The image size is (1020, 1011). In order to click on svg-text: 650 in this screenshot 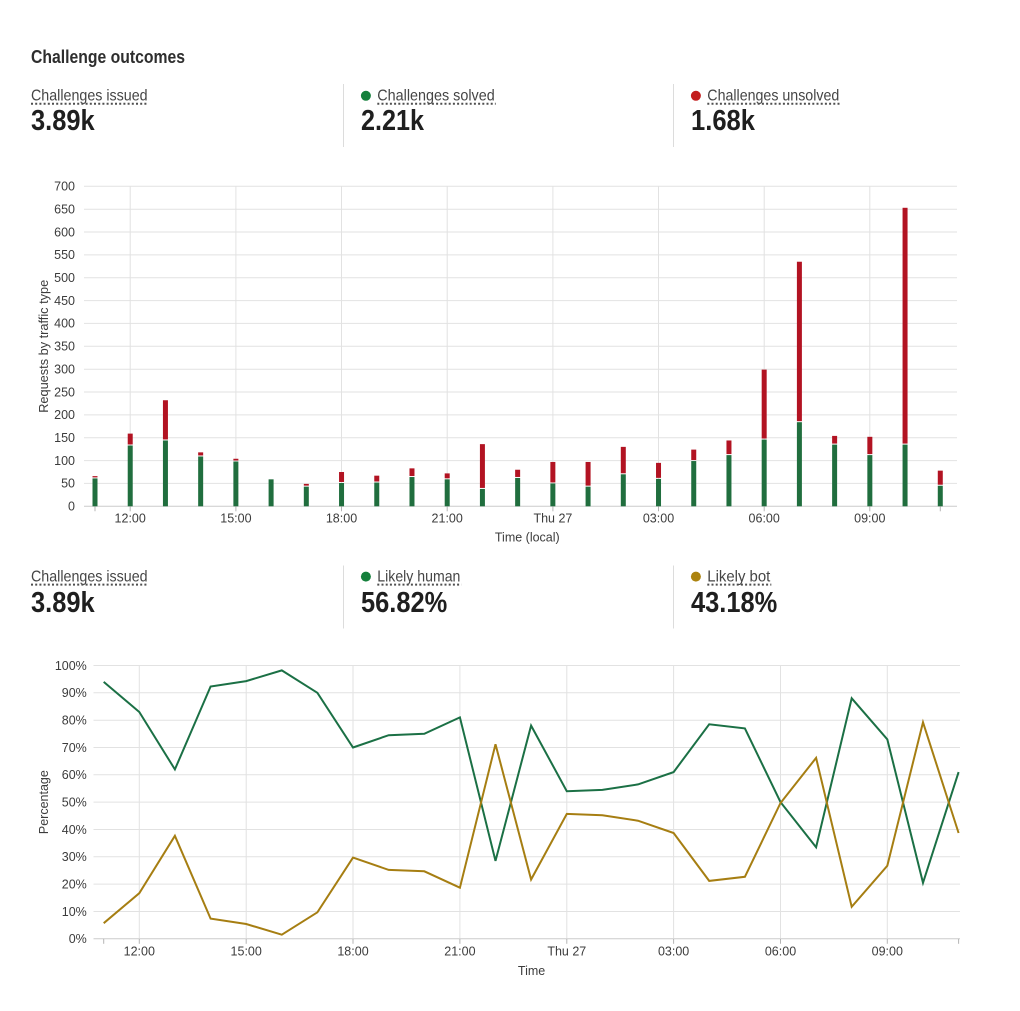, I will do `click(64, 210)`.